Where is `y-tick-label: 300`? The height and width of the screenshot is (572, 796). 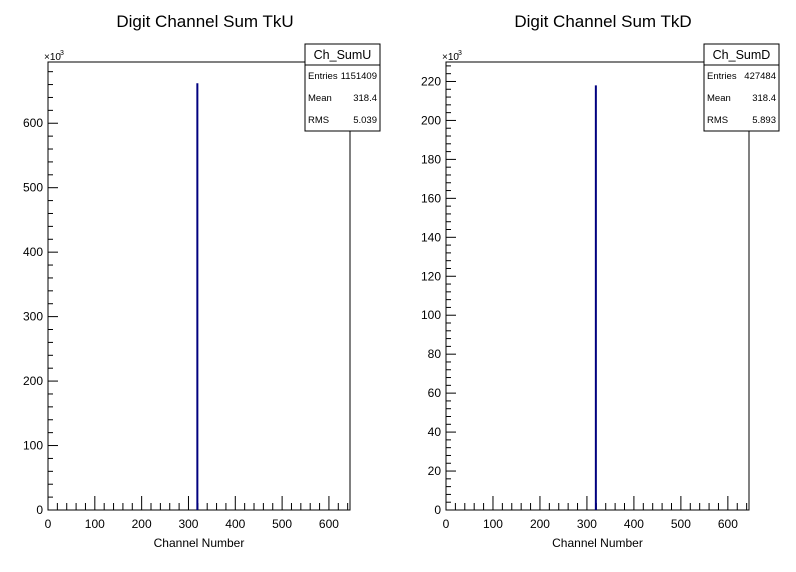
y-tick-label: 300 is located at coordinates (33, 317).